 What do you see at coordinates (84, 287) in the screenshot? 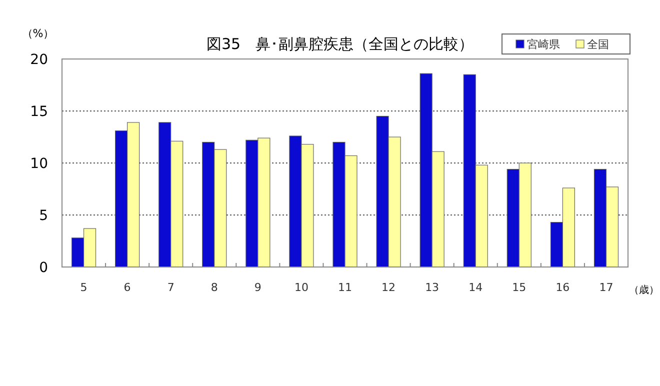
I see `x-tick-label: 5` at bounding box center [84, 287].